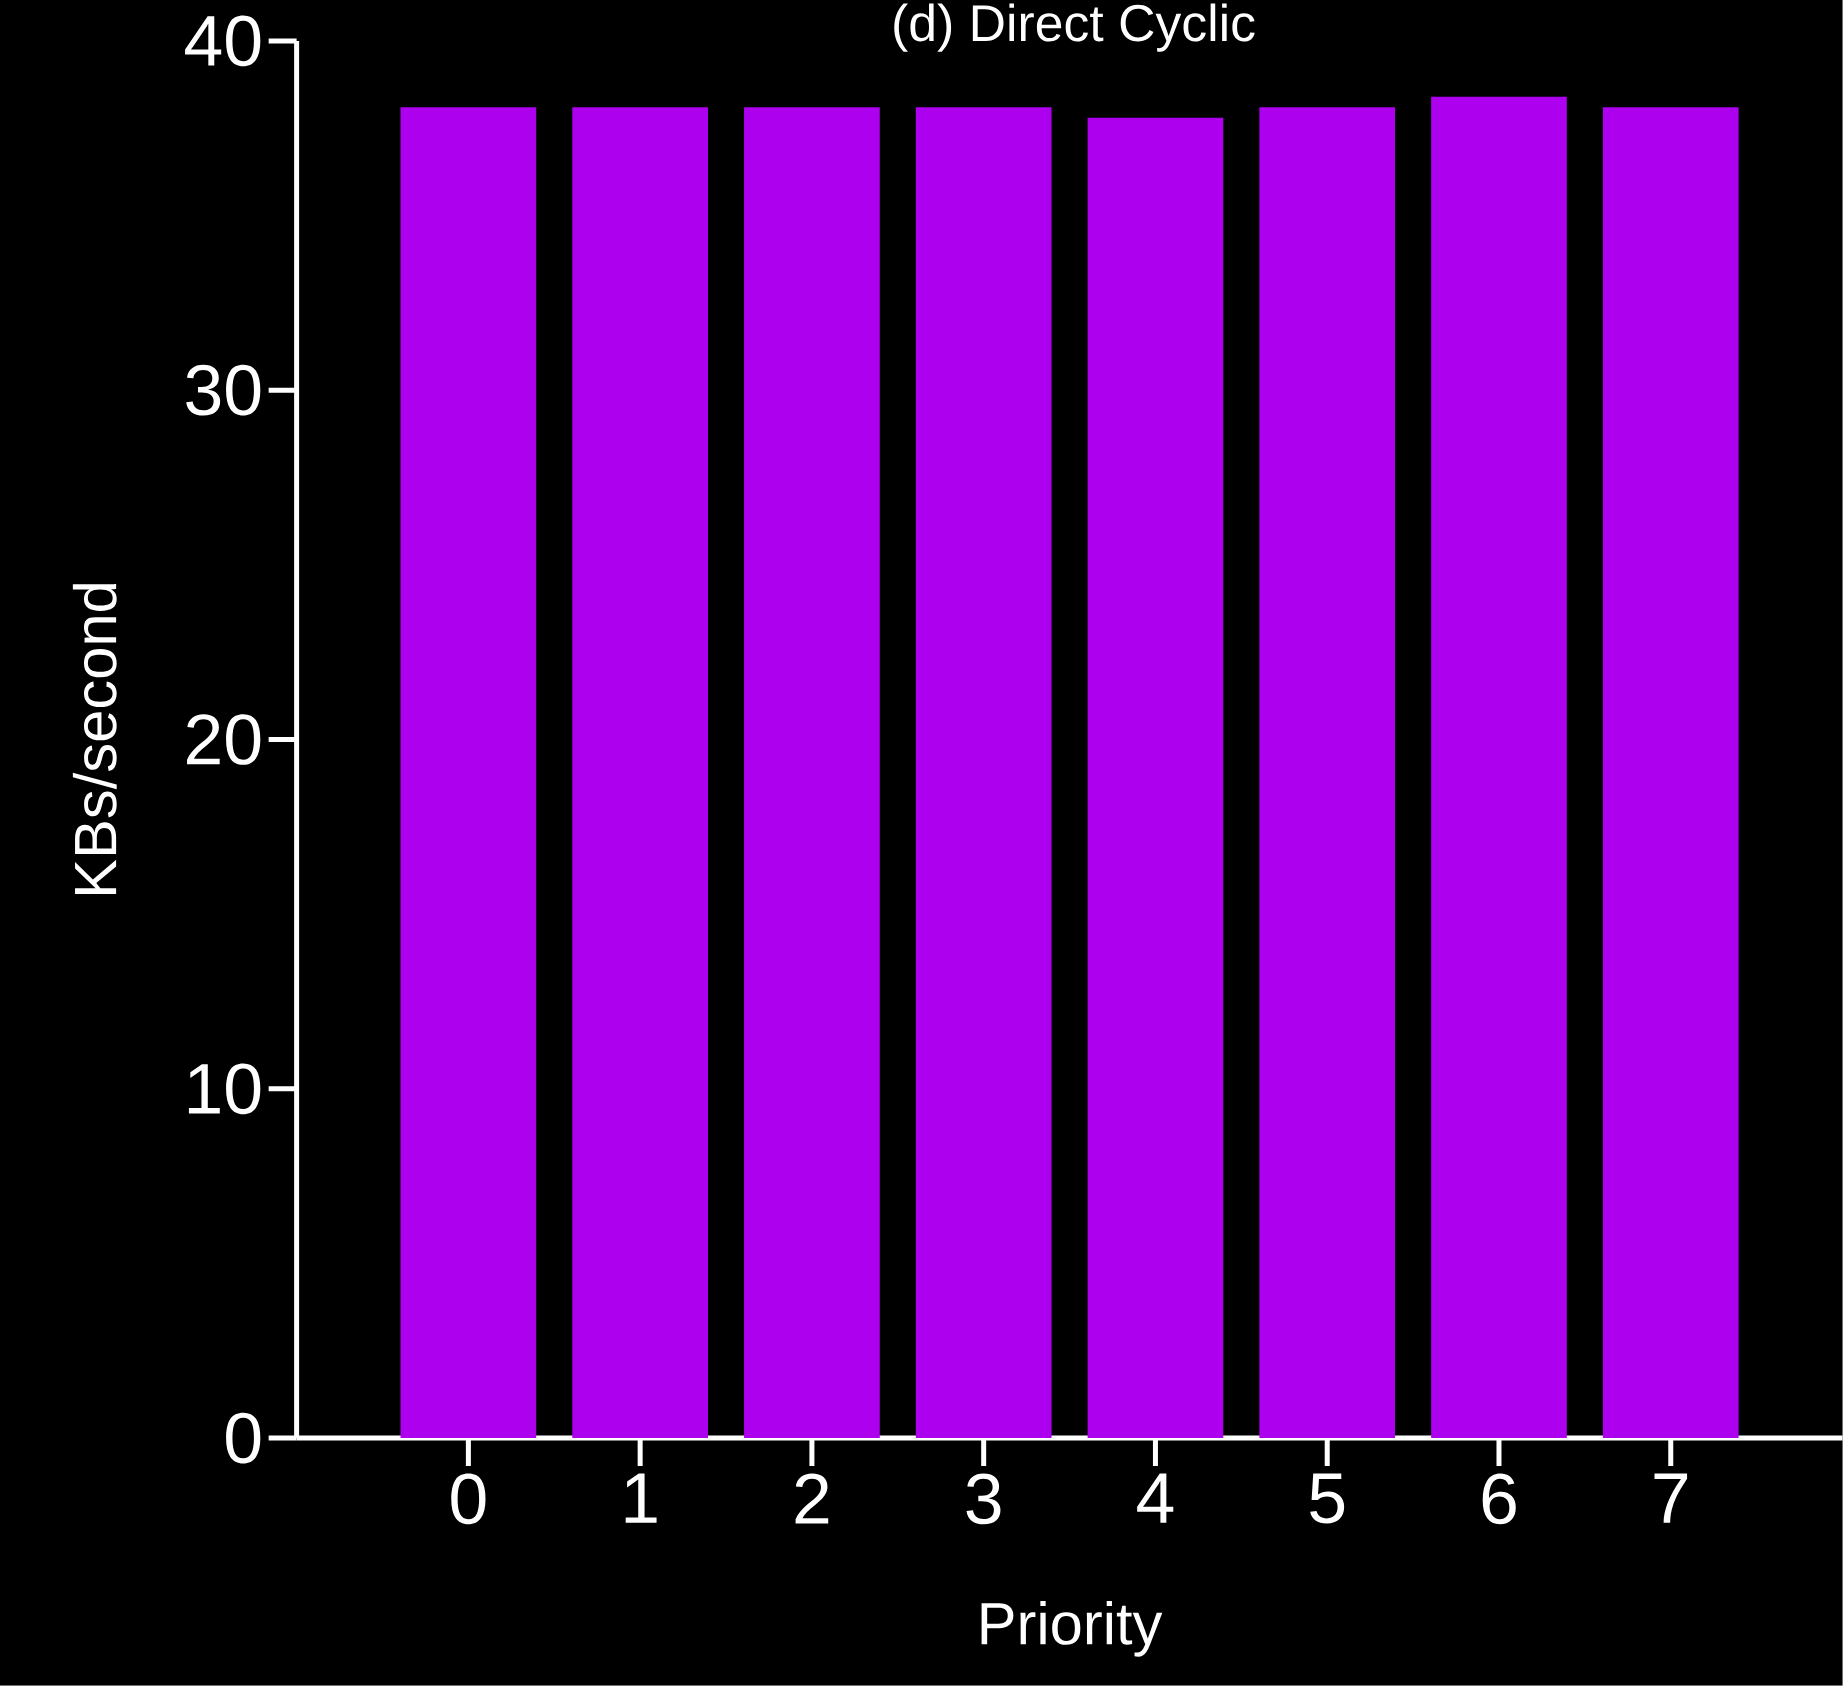 This screenshot has height=1686, width=1845. Describe the element at coordinates (223, 41) in the screenshot. I see `y-tick-label: 40` at that location.